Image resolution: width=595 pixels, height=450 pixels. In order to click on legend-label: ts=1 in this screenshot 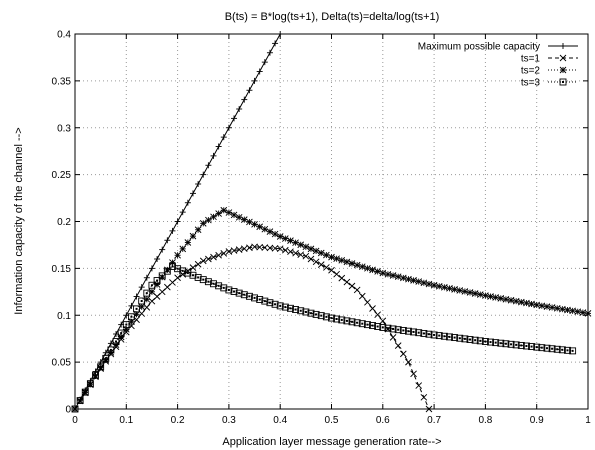, I will do `click(531, 59)`.